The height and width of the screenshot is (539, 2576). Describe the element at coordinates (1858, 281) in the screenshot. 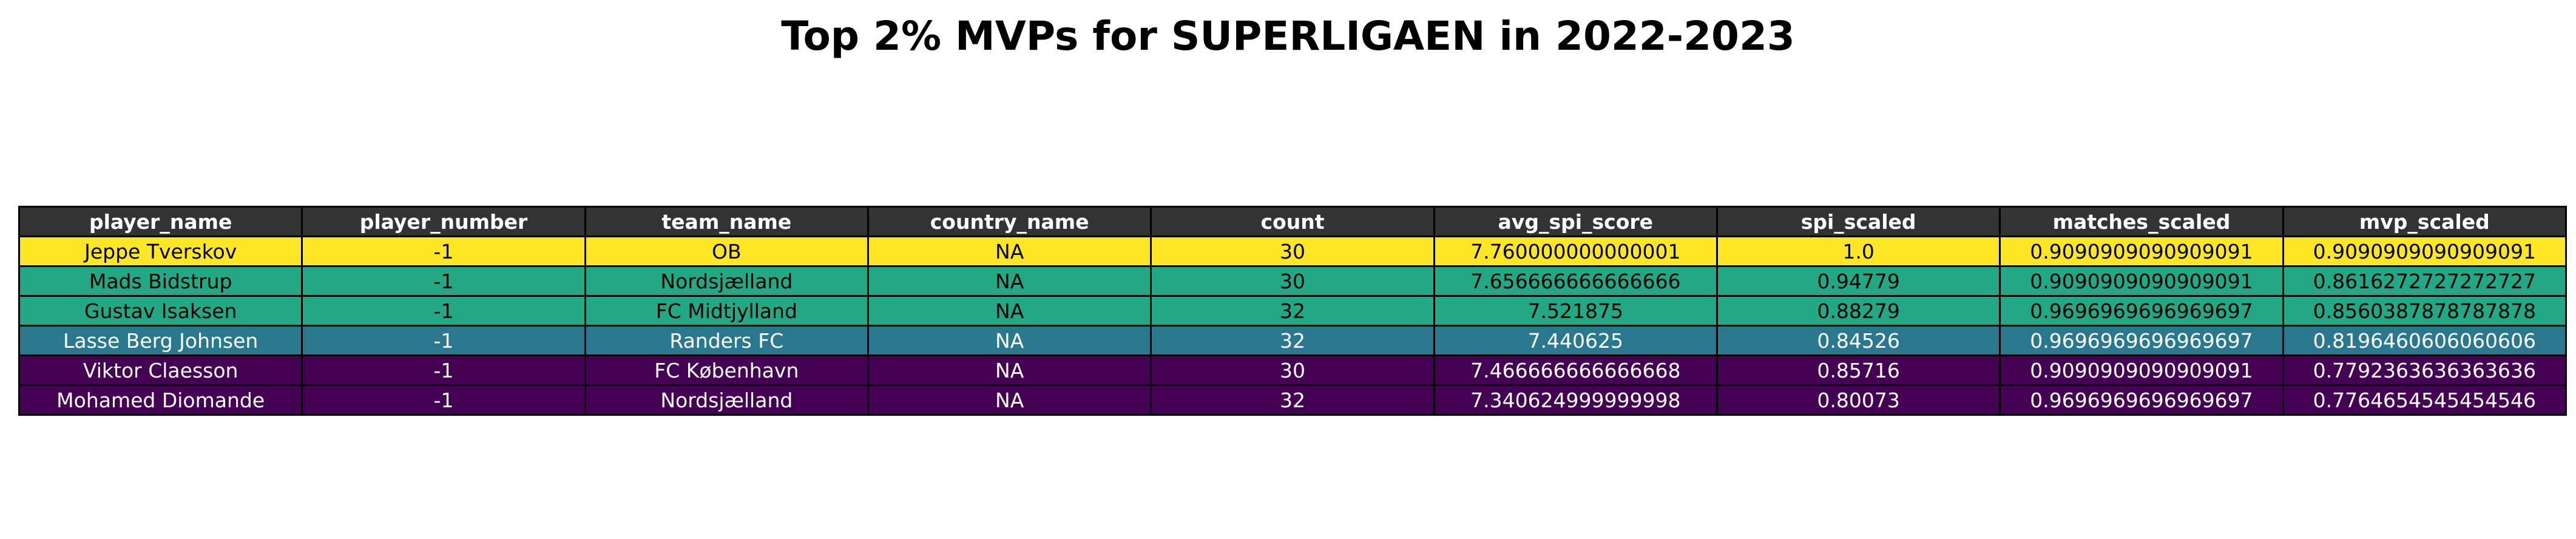

I see `table-cell-spi-scaled: 0.94779` at that location.